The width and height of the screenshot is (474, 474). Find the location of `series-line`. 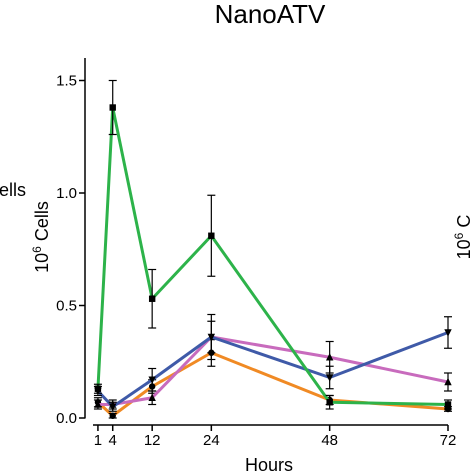

series-line is located at coordinates (273, 370).